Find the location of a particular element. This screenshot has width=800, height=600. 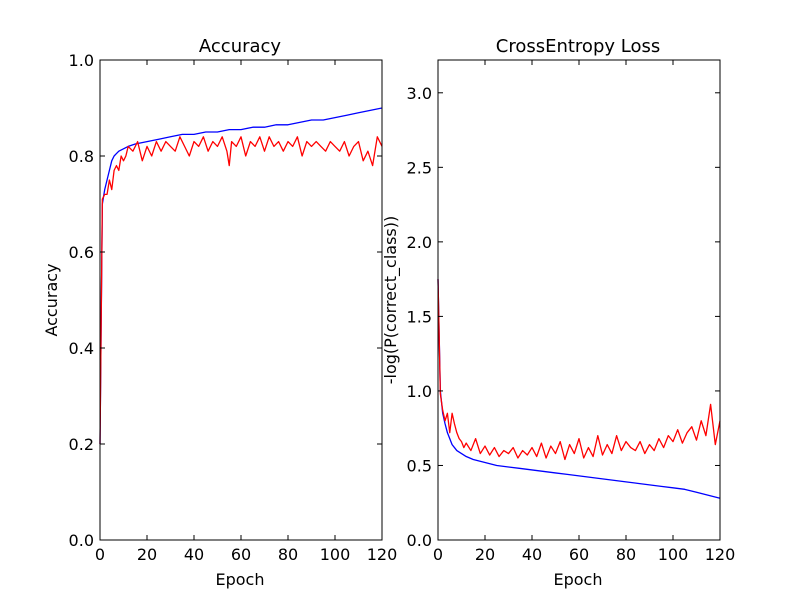

y-tick-label: 0.2 is located at coordinates (81, 444).